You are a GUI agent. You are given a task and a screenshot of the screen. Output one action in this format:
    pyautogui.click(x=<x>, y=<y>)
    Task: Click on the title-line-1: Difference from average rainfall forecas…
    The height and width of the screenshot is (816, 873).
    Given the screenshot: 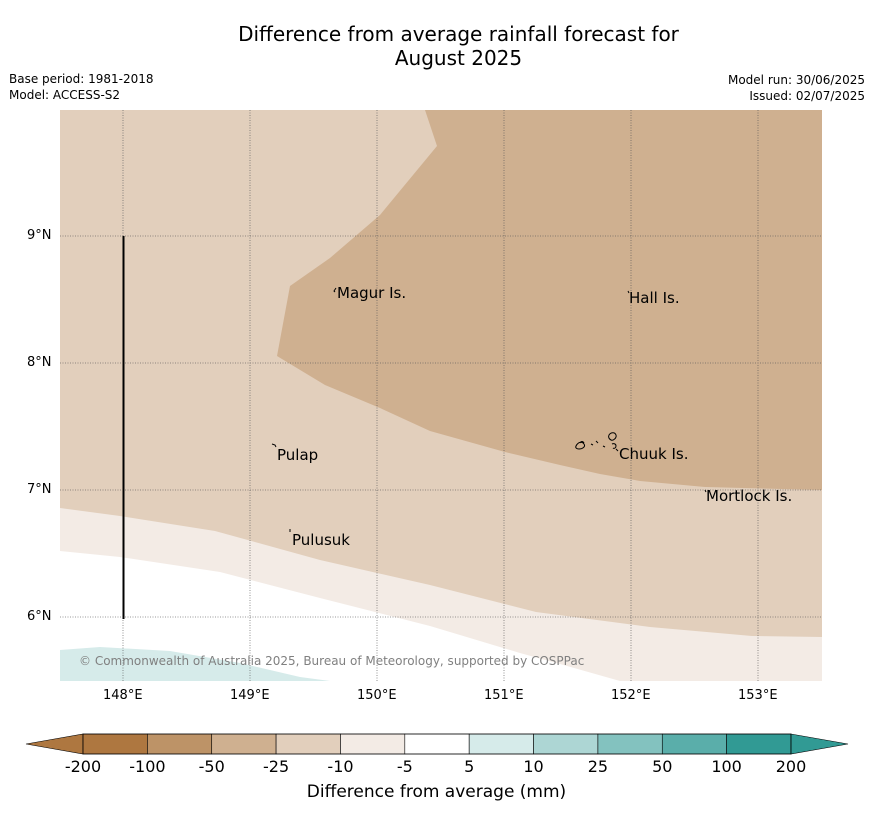 What is the action you would take?
    pyautogui.click(x=458, y=34)
    